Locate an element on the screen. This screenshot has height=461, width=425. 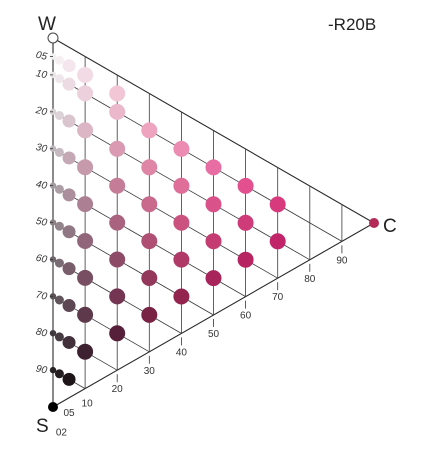
grid-line-blackness is located at coordinates (133, 269).